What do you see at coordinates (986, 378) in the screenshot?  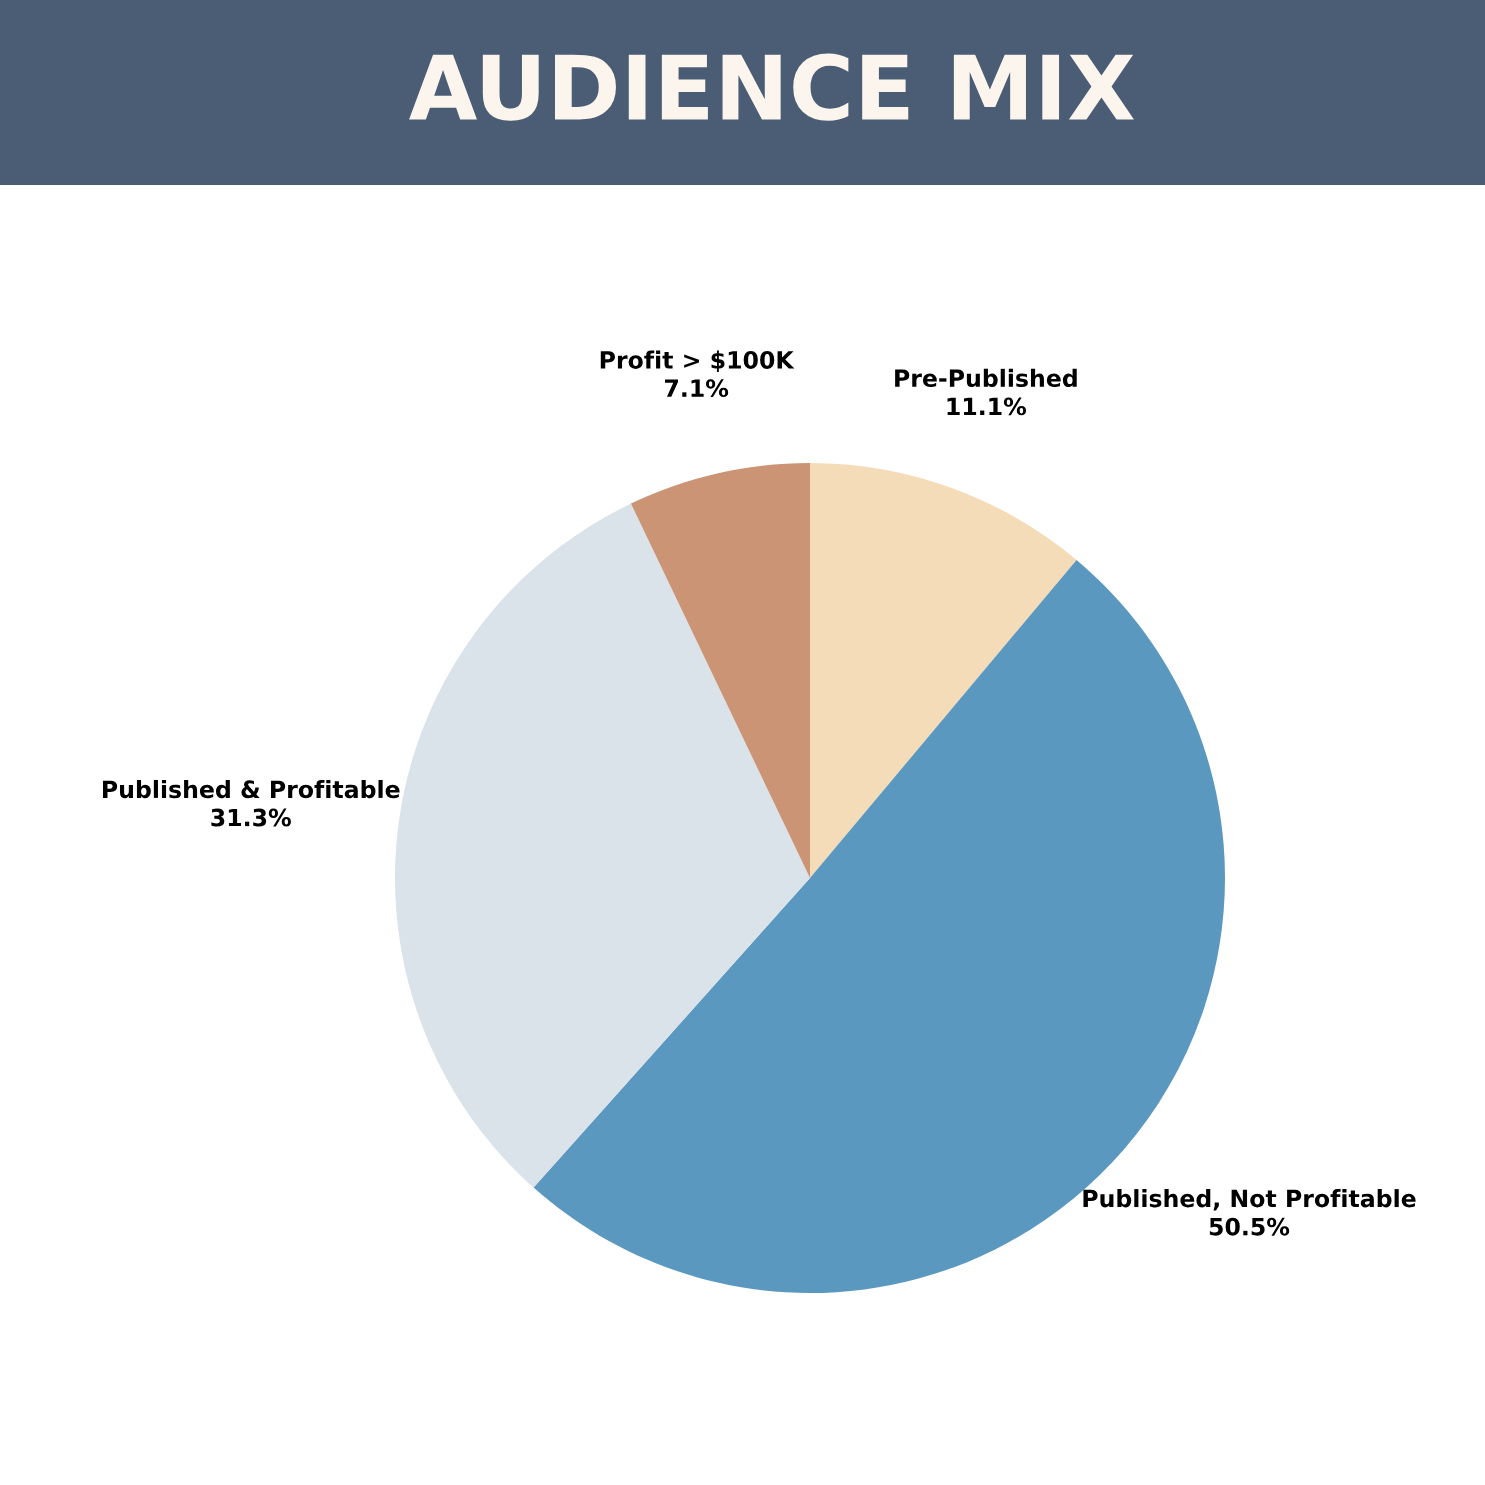 I see `slice-label: Pre-Published` at bounding box center [986, 378].